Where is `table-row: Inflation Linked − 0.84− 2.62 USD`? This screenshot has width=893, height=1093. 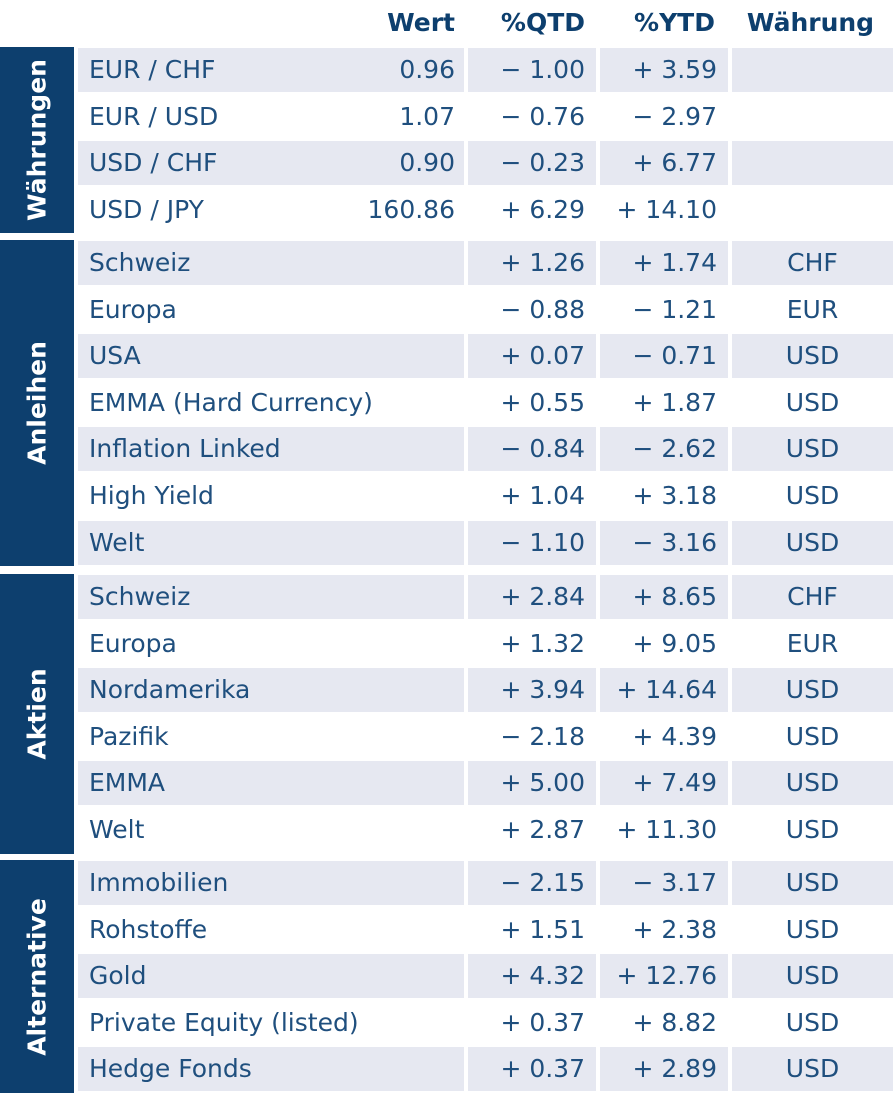
table-row: Inflation Linked − 0.84− 2.62 USD is located at coordinates (485, 449).